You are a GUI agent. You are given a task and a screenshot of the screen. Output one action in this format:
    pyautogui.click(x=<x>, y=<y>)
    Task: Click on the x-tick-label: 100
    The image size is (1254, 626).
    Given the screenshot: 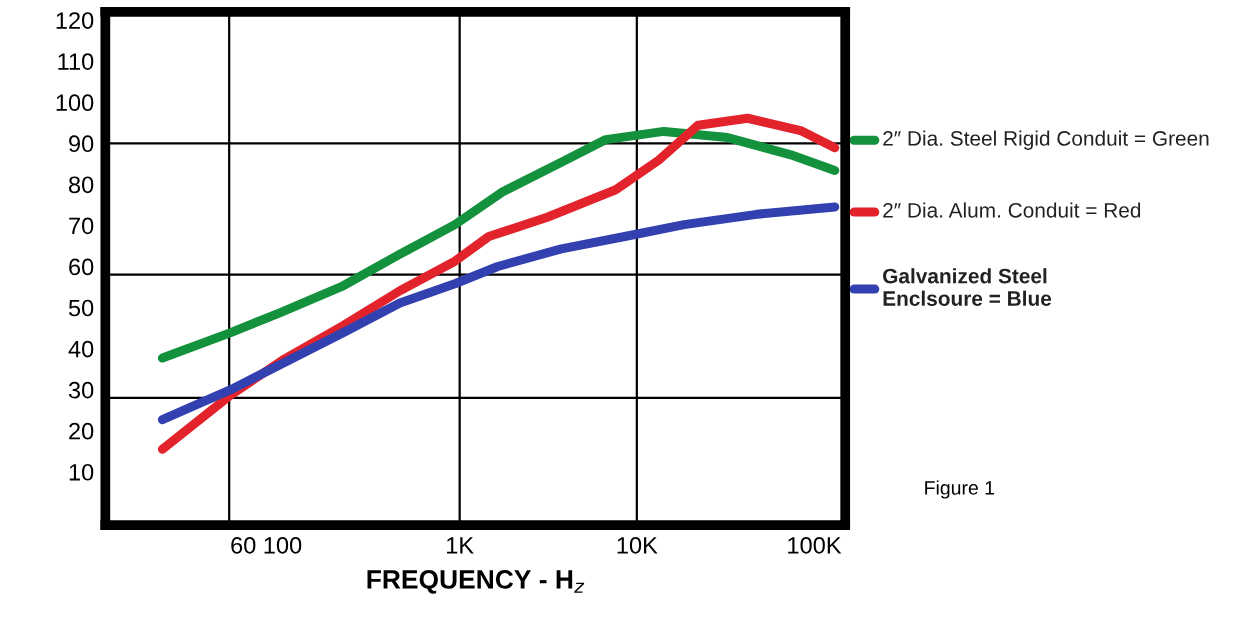 What is the action you would take?
    pyautogui.click(x=283, y=545)
    